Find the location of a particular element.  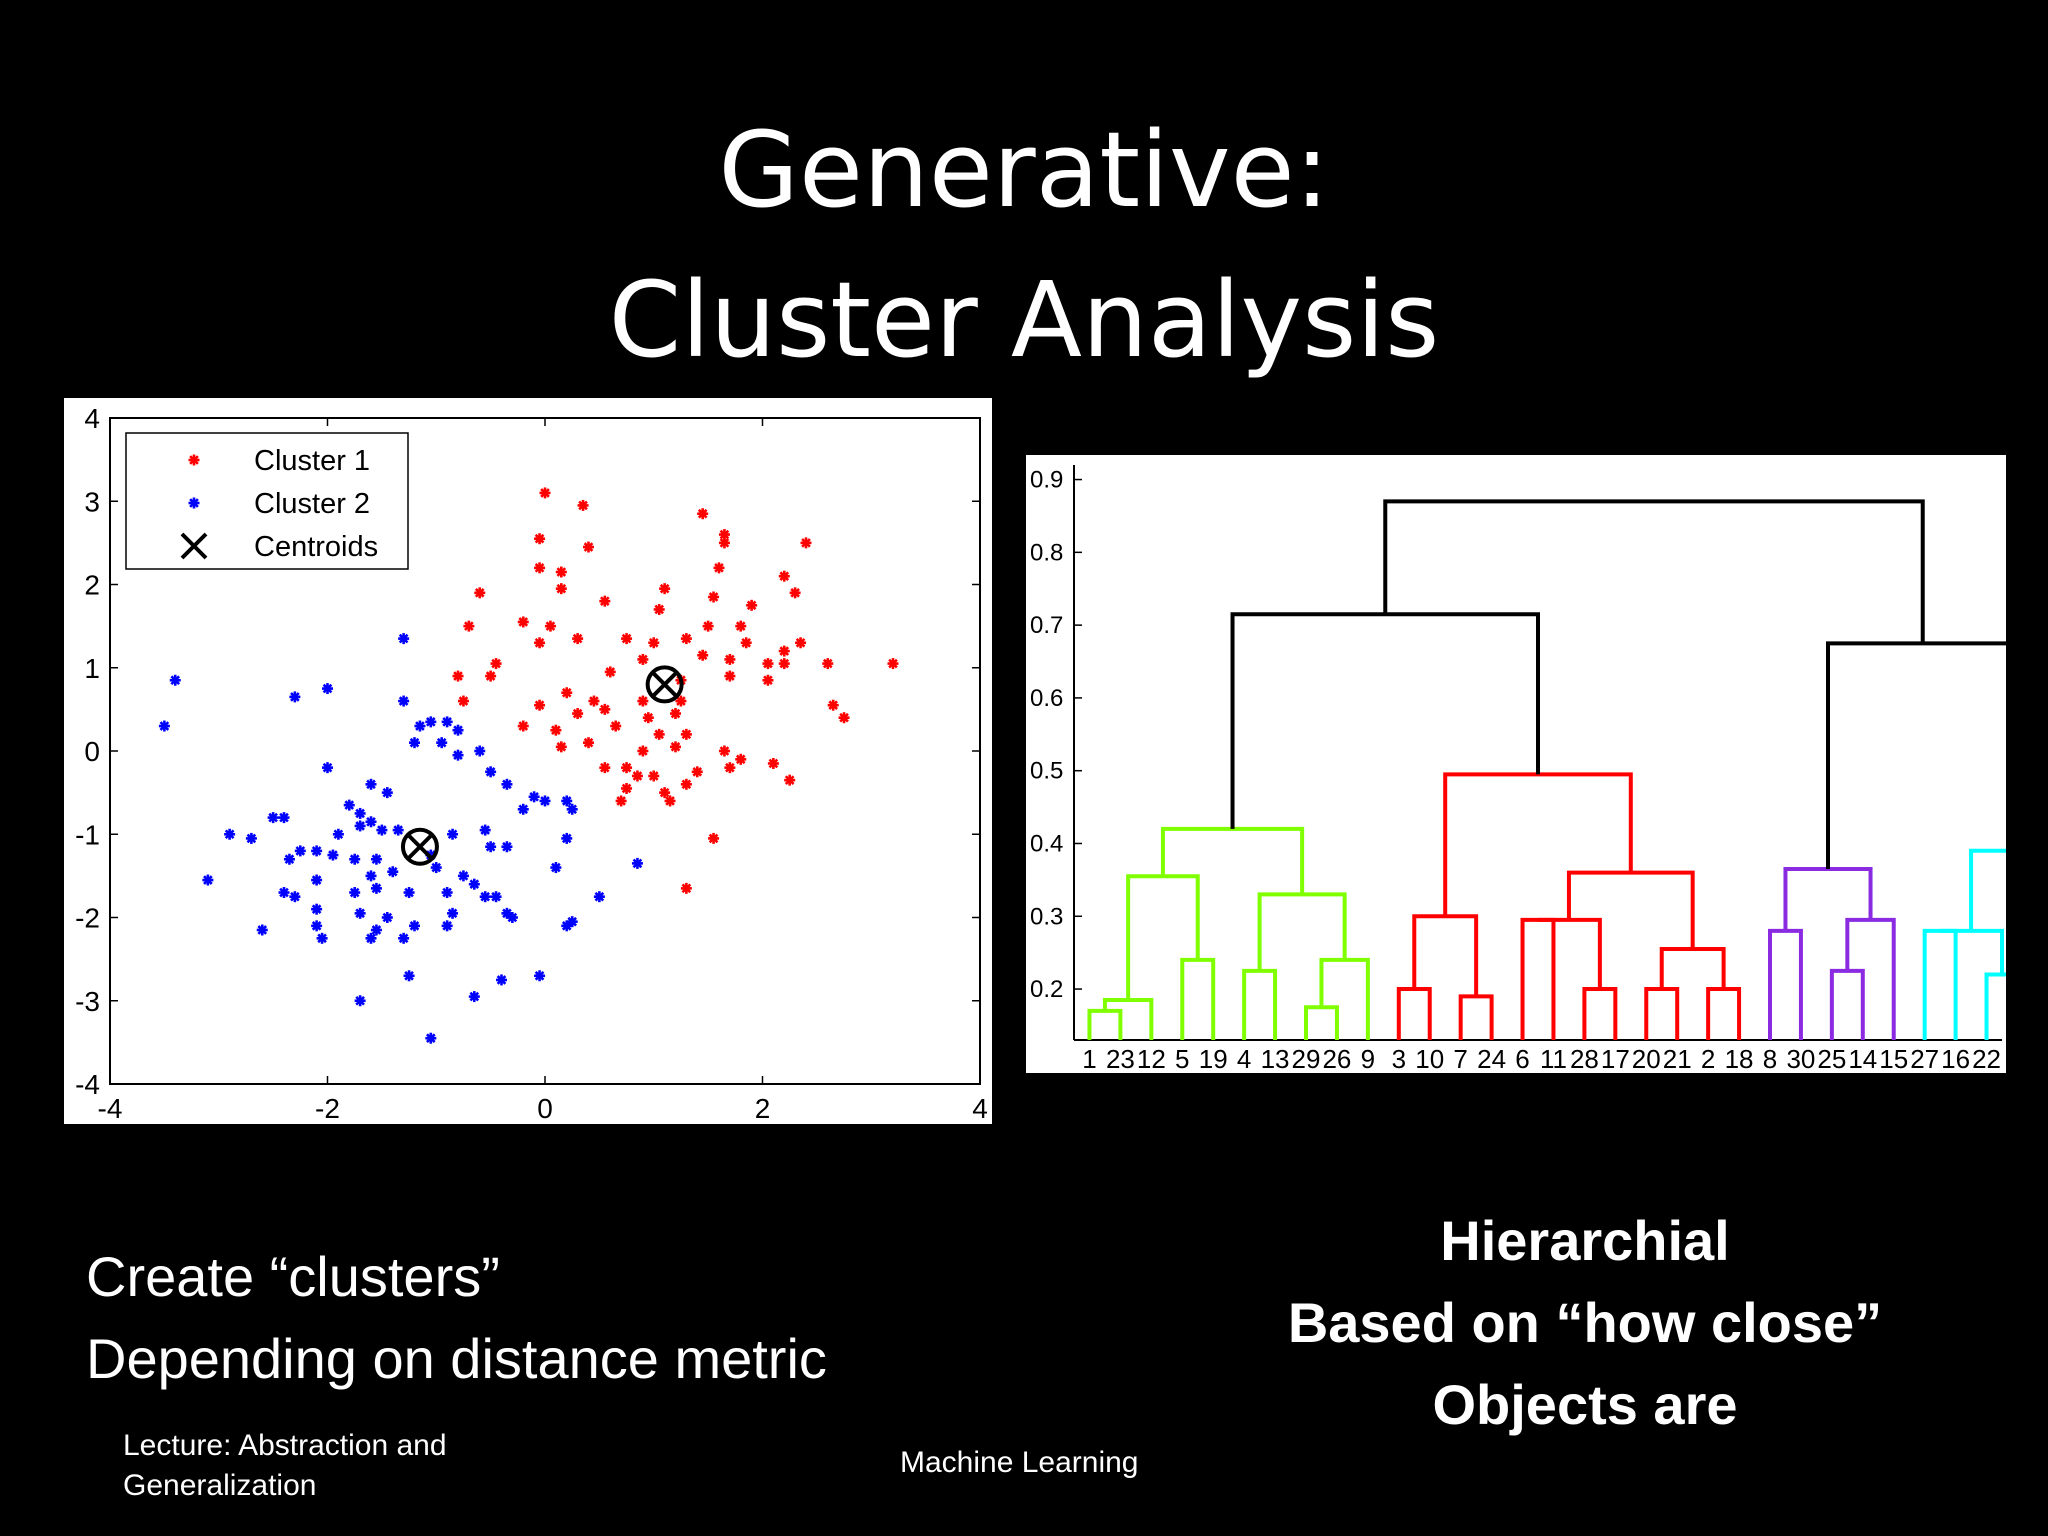

leaf-label: 10 is located at coordinates (1429, 1058).